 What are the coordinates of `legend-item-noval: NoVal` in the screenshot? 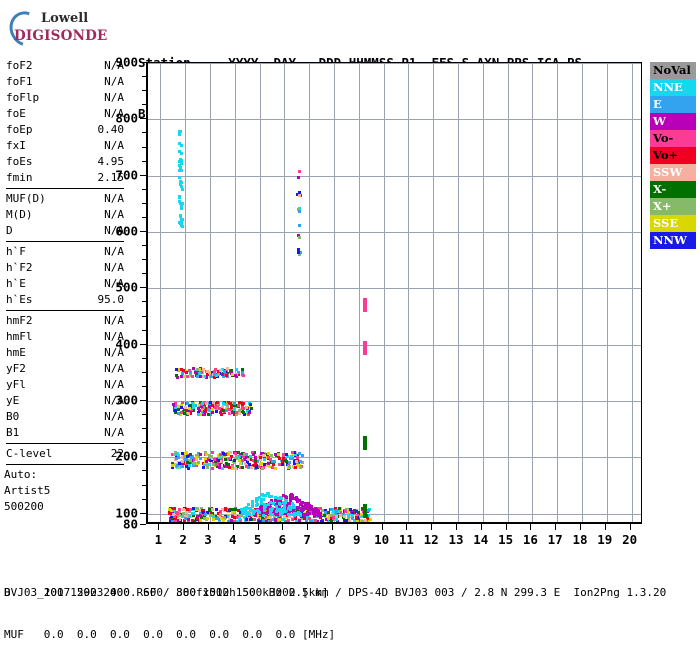 It's located at (673, 70).